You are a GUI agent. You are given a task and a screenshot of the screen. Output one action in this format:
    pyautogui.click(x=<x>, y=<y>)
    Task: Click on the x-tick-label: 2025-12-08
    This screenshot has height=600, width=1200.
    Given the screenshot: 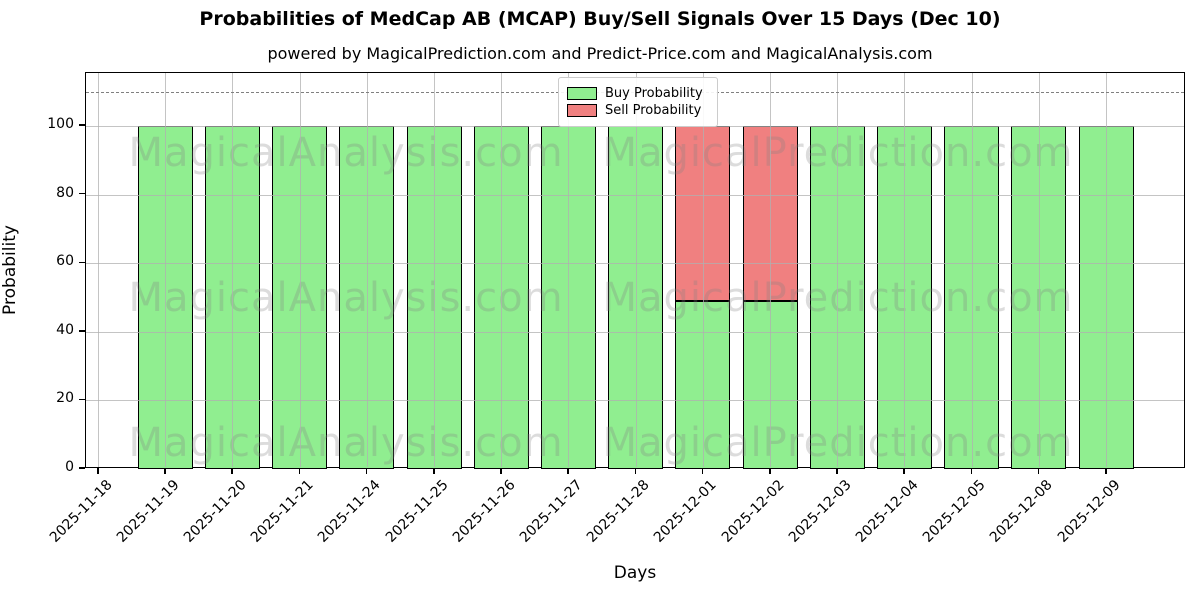 What is the action you would take?
    pyautogui.click(x=1022, y=511)
    